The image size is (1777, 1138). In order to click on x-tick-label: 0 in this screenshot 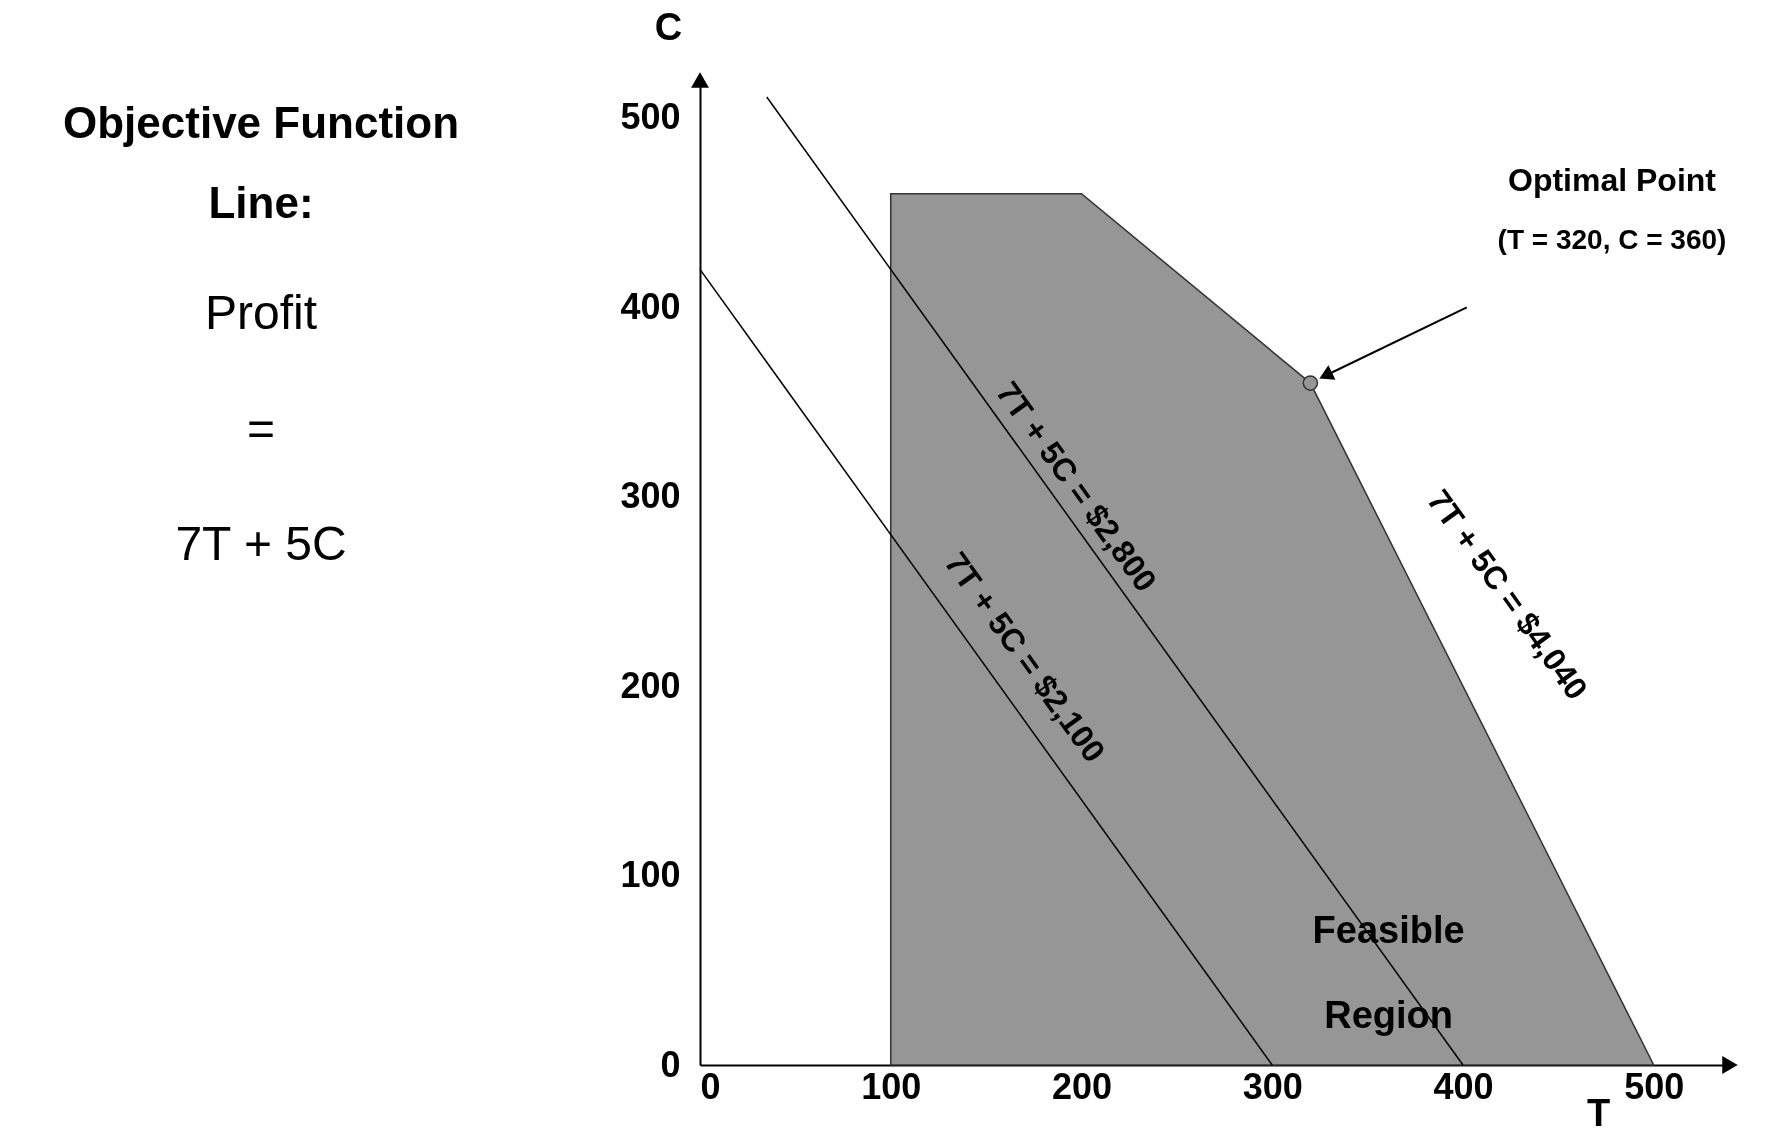, I will do `click(710, 1086)`.